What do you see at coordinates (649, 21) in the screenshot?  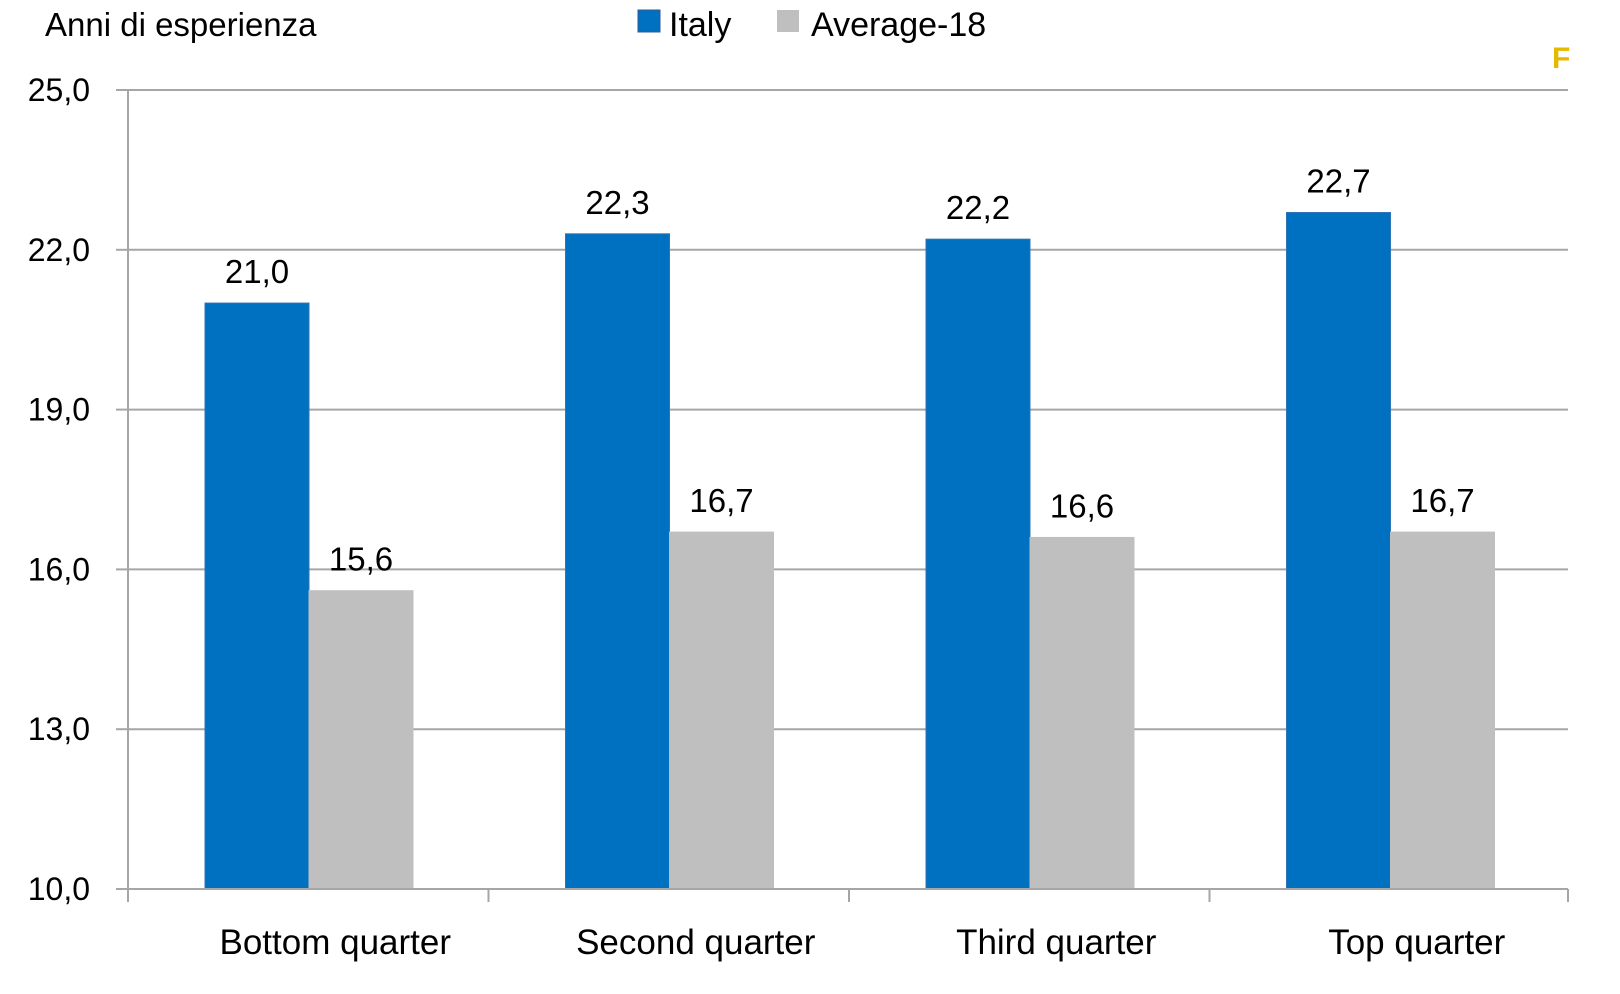 I see `legend-swatch-italy` at bounding box center [649, 21].